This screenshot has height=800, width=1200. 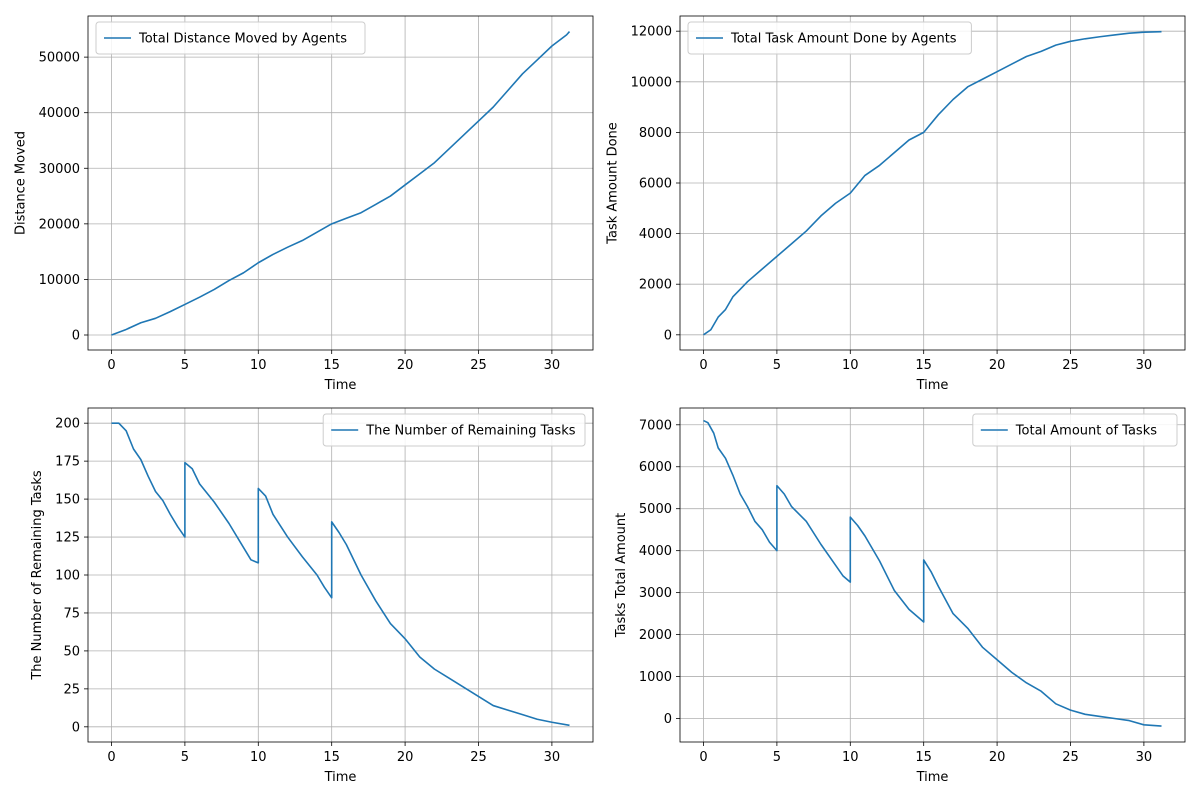 What do you see at coordinates (67, 500) in the screenshot?
I see `y-tick-label: 150` at bounding box center [67, 500].